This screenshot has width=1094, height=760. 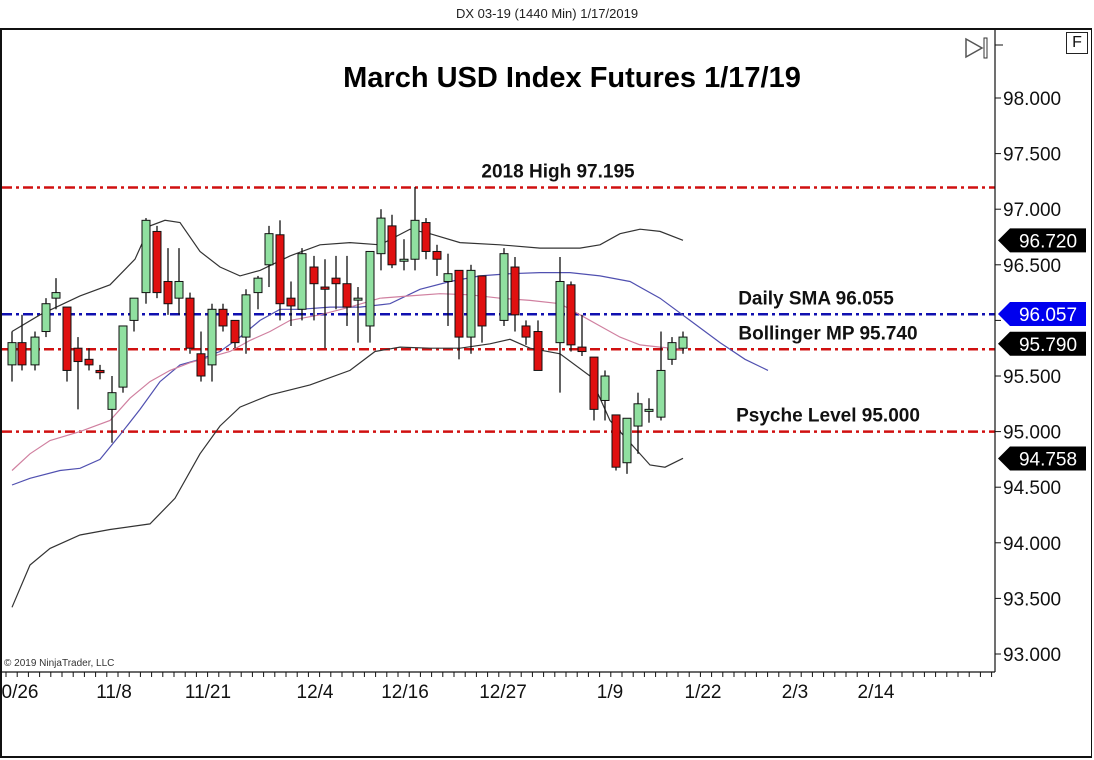 I want to click on x-tick-label: 12/4, so click(x=315, y=692).